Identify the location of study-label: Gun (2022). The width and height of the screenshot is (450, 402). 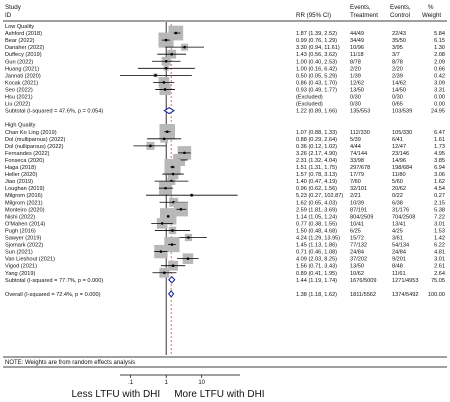
(19, 62).